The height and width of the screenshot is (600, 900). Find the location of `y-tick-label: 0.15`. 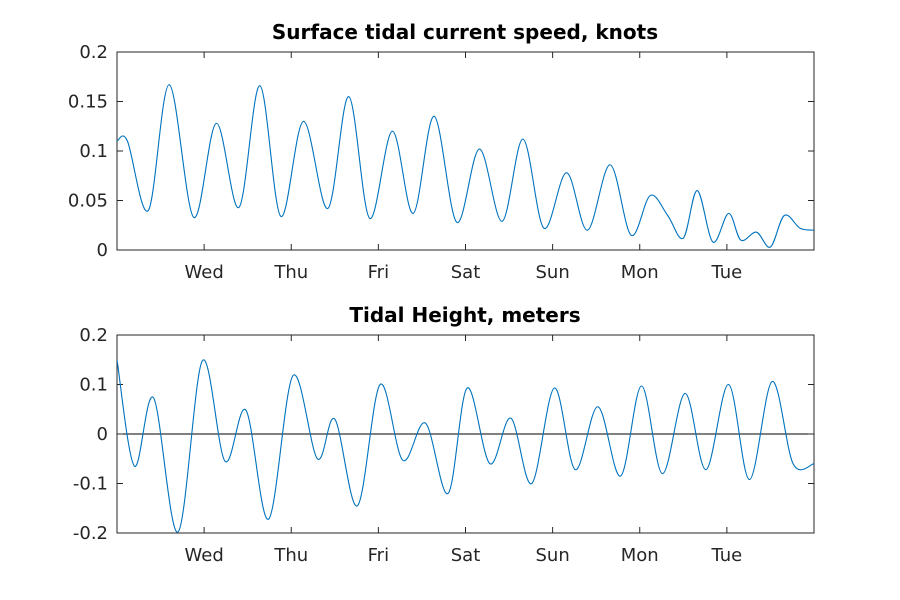

y-tick-label: 0.15 is located at coordinates (88, 102).